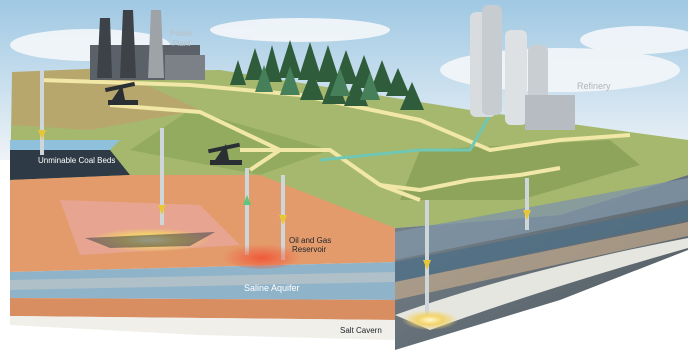  I want to click on power-plant-label-line2: Plant, so click(181, 43).